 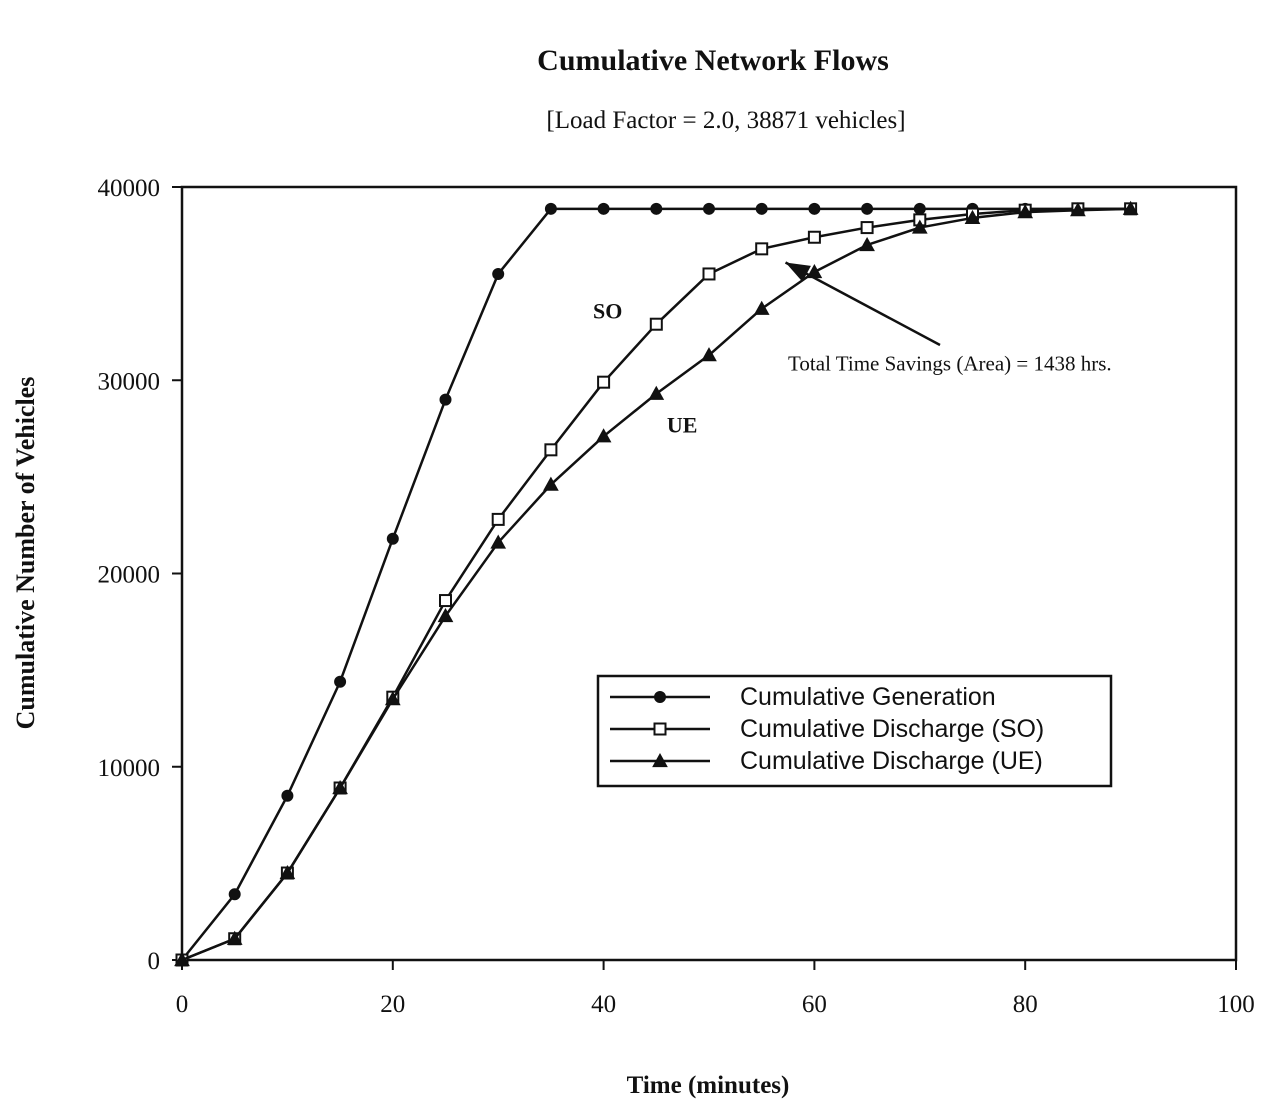 I want to click on chart-subtitle: [Load Factor = 2.0, 38871 vehicles], so click(x=725, y=120).